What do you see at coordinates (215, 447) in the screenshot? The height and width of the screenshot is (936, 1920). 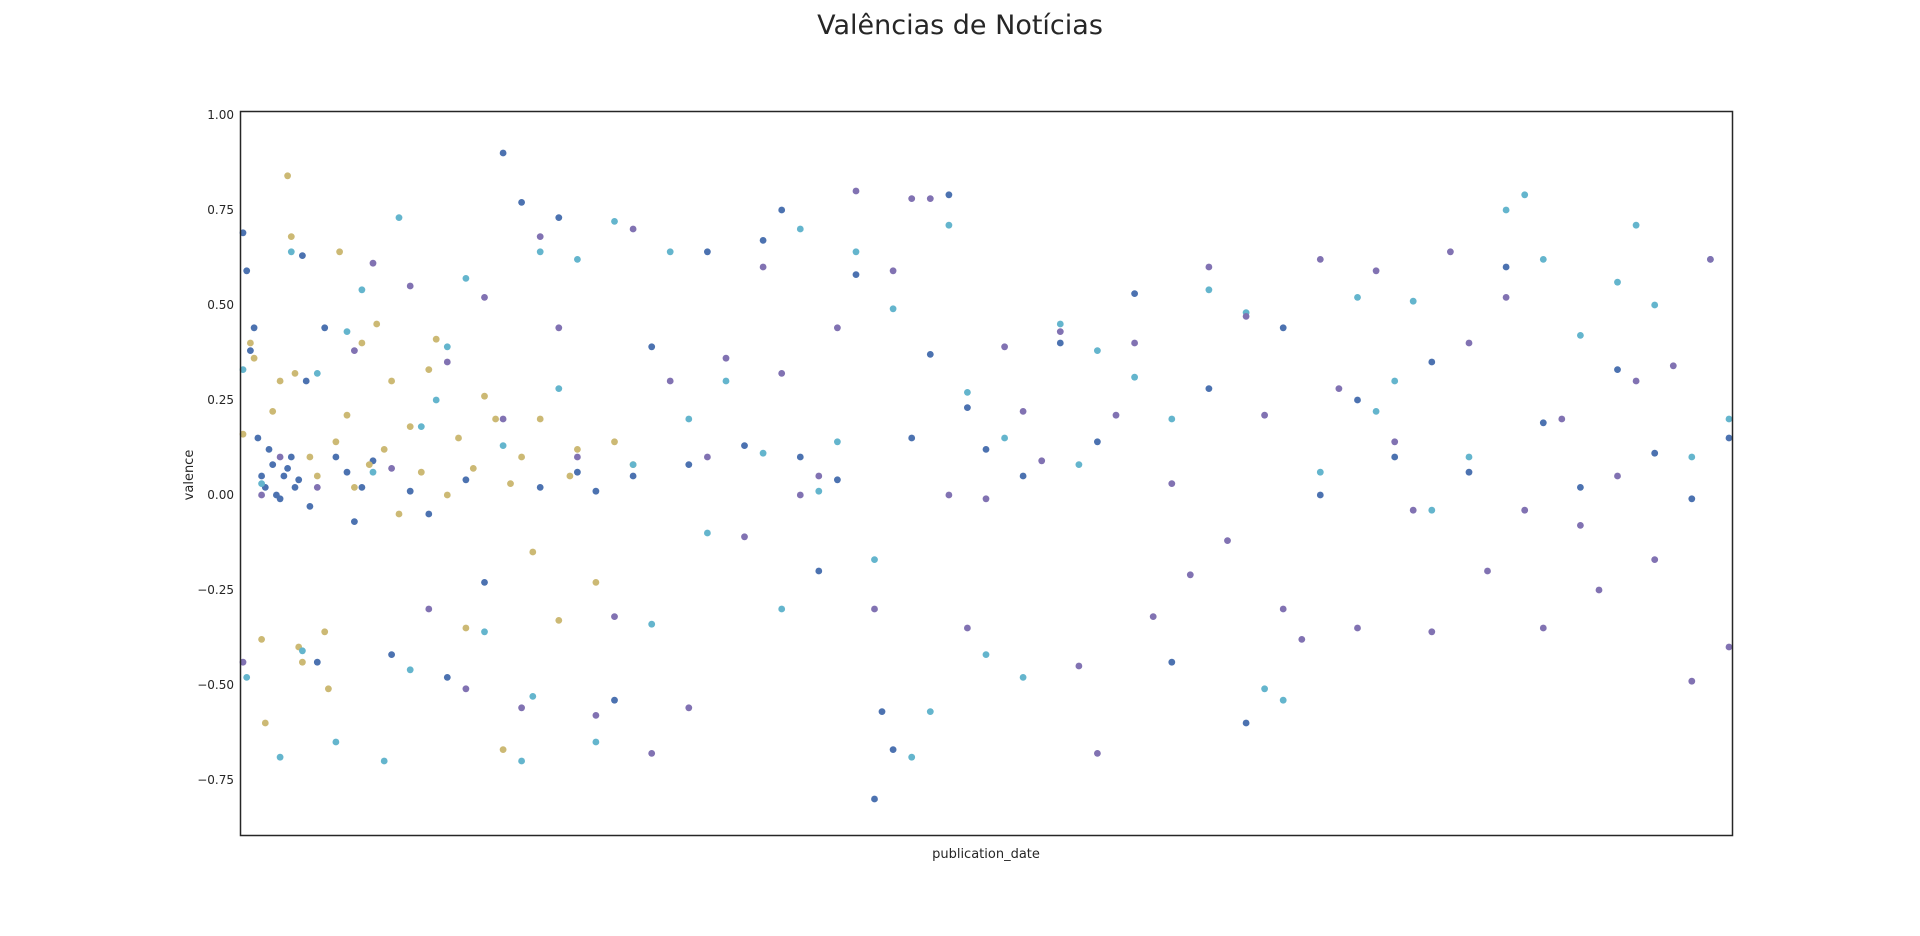 I see `y-axis-ticks: 1.00 0.75 0.50 0.25 0.00 −0.25 −0.50 −0.75` at bounding box center [215, 447].